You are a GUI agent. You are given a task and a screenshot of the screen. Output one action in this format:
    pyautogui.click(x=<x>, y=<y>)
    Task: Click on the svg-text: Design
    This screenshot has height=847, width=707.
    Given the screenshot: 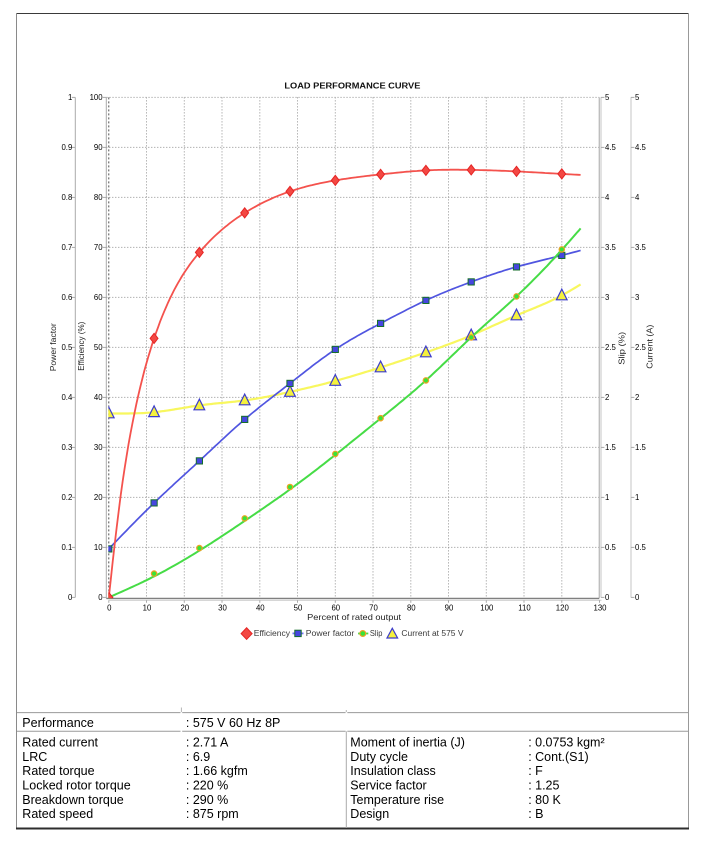 What is the action you would take?
    pyautogui.click(x=369, y=814)
    